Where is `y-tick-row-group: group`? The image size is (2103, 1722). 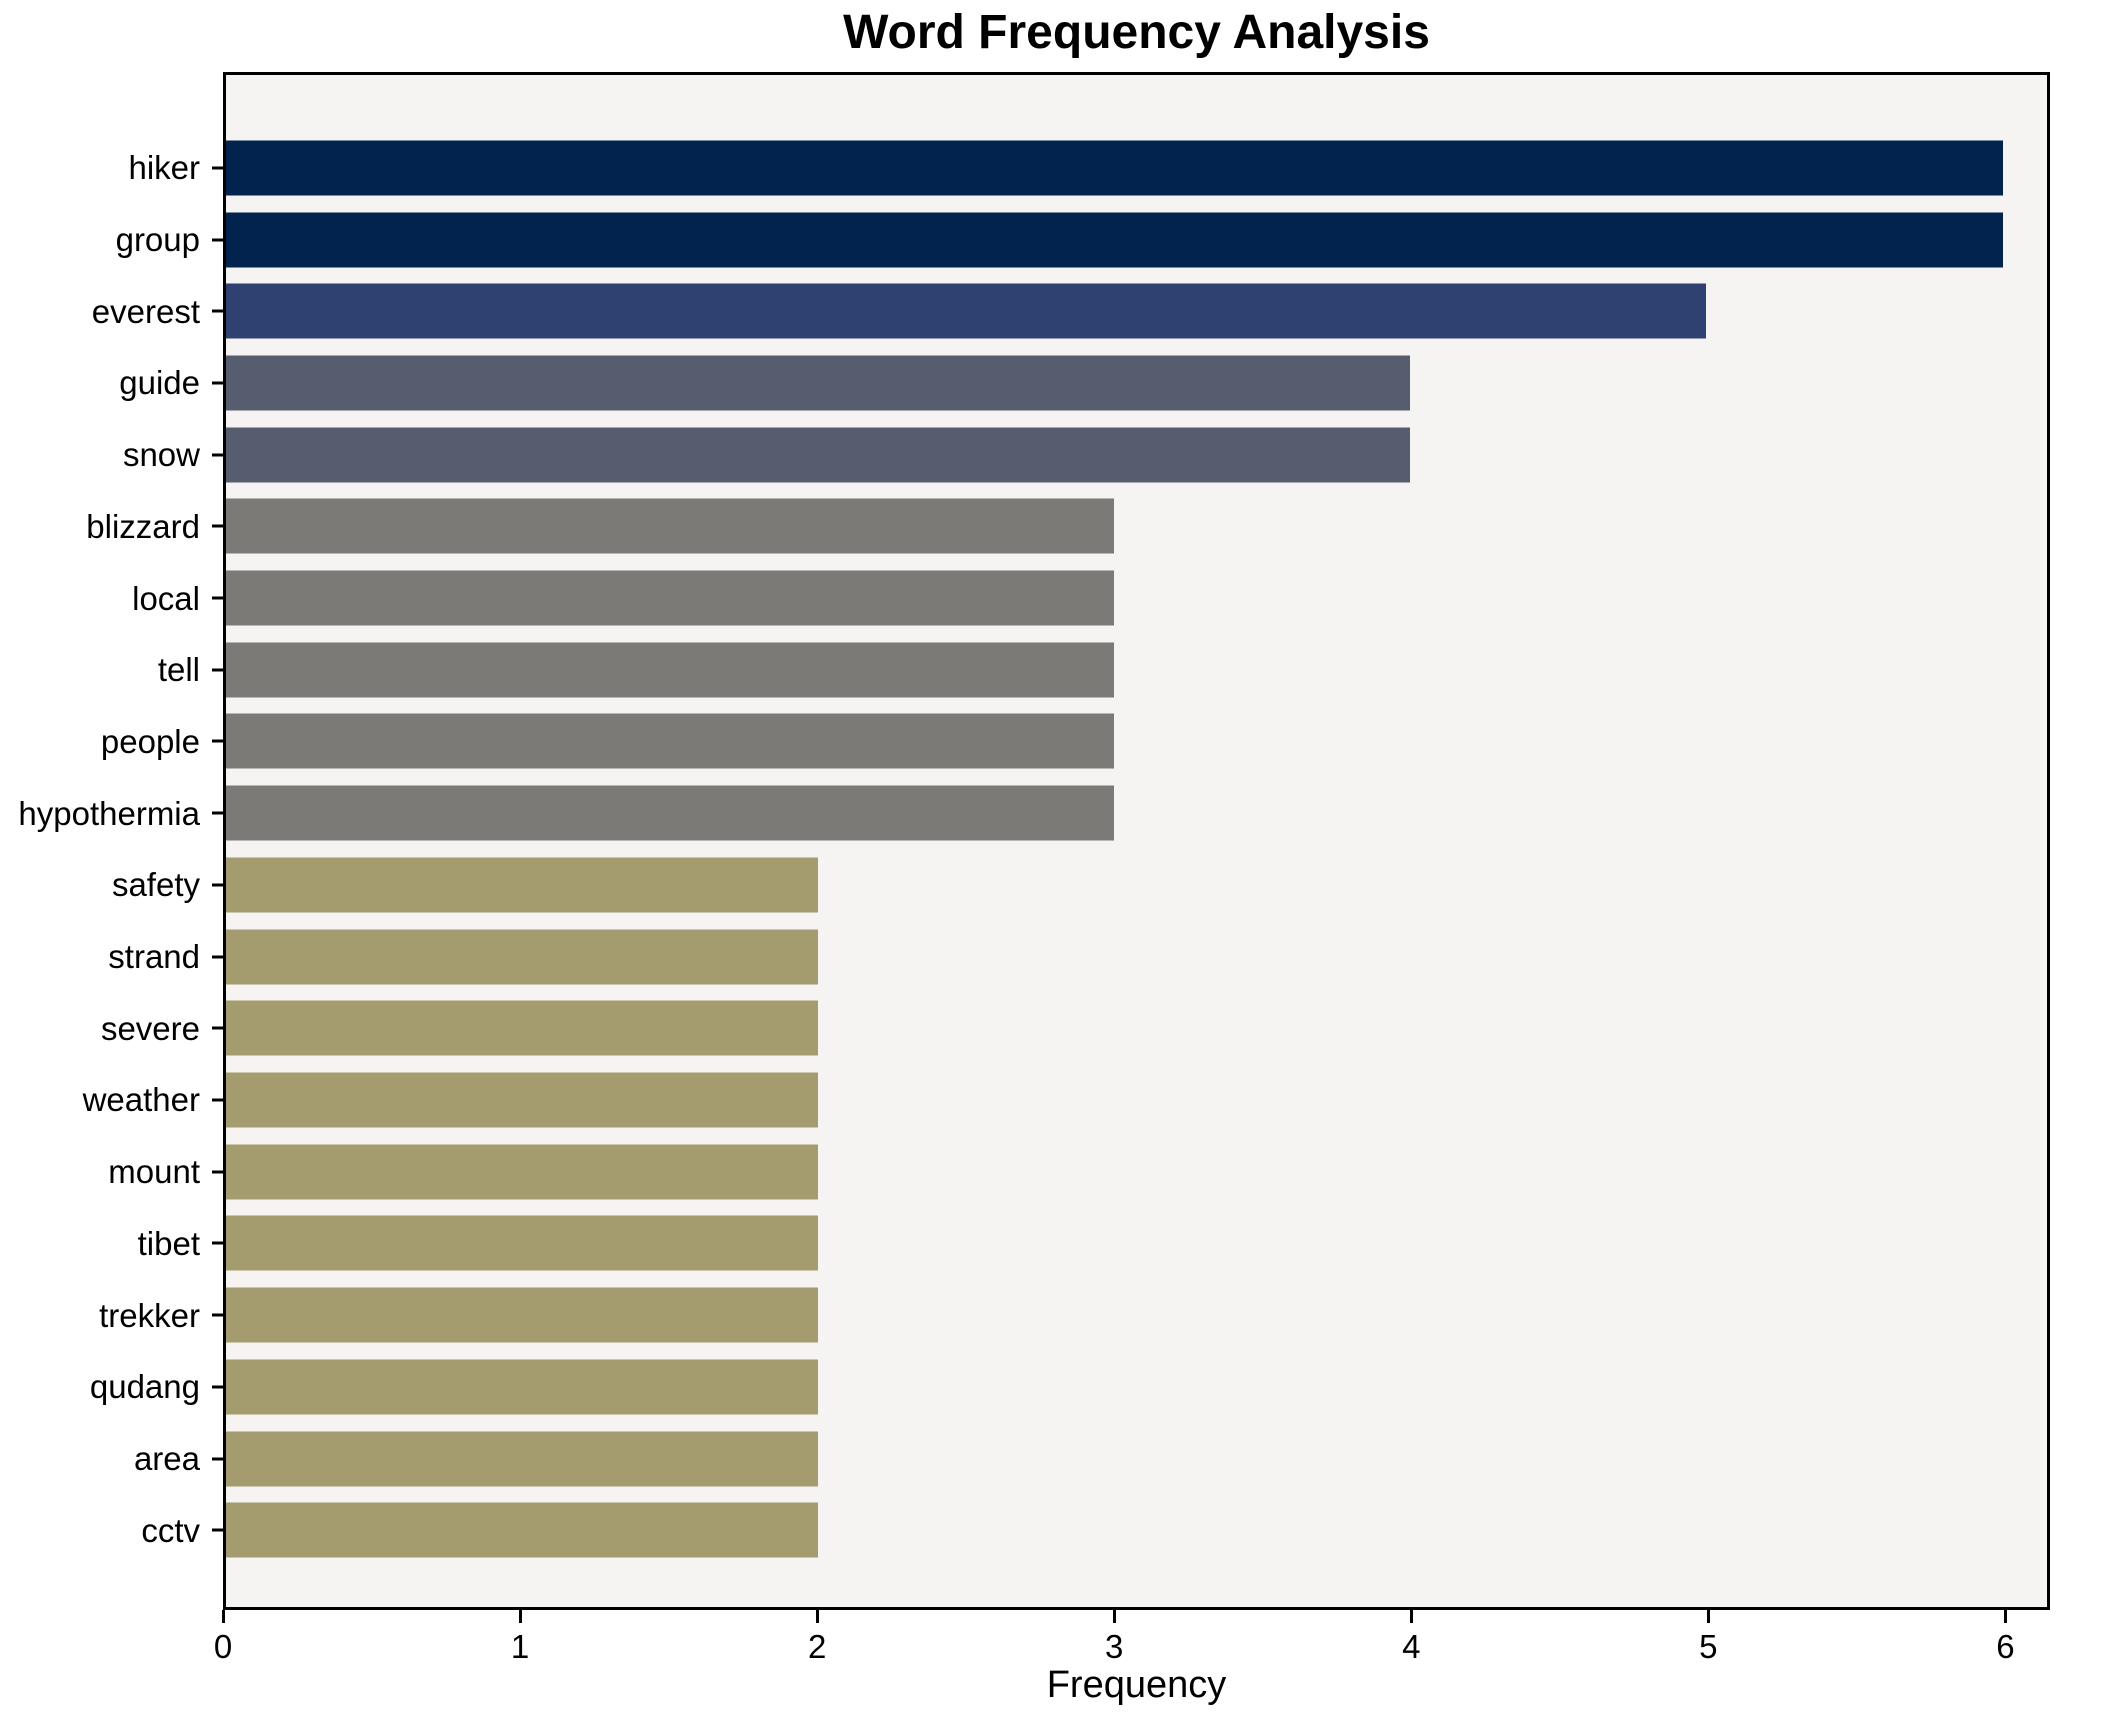
y-tick-row-group: group is located at coordinates (111, 240).